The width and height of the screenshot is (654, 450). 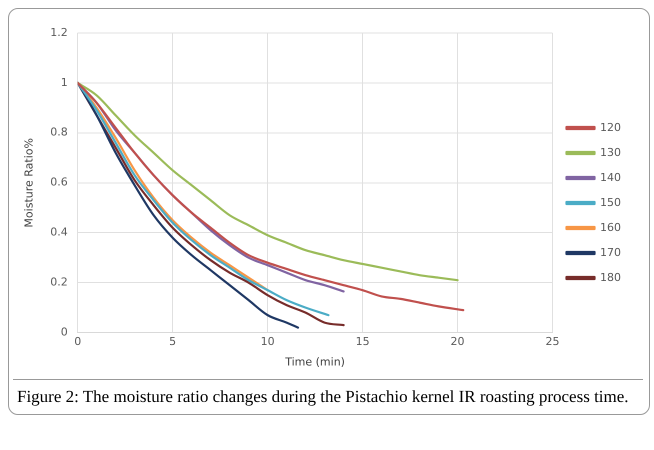 What do you see at coordinates (59, 232) in the screenshot?
I see `y-tick-label: 0.4` at bounding box center [59, 232].